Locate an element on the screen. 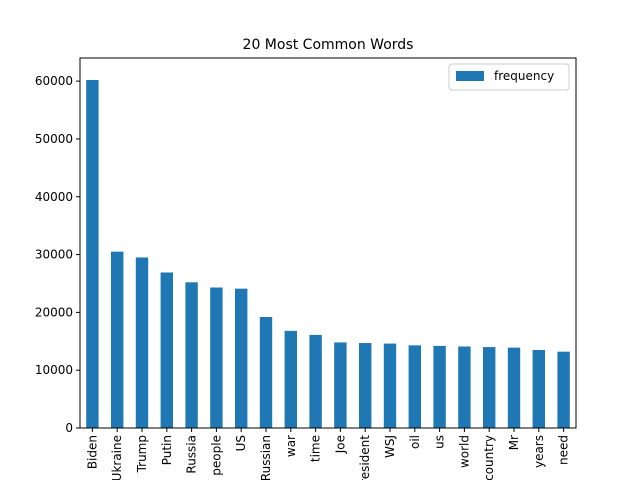  x-tick-label: time is located at coordinates (316, 448).